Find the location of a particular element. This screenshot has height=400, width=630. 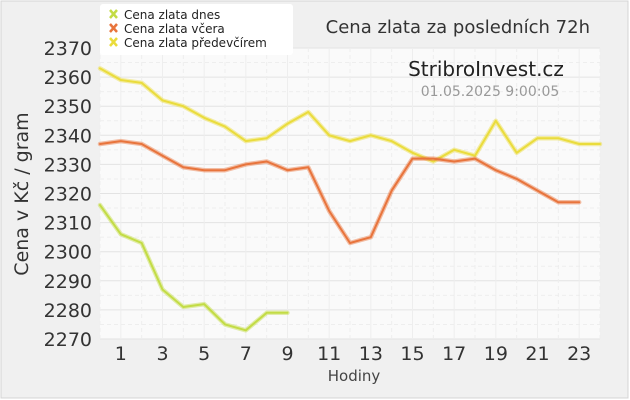

y-tick-label: 2350 is located at coordinates (68, 107).